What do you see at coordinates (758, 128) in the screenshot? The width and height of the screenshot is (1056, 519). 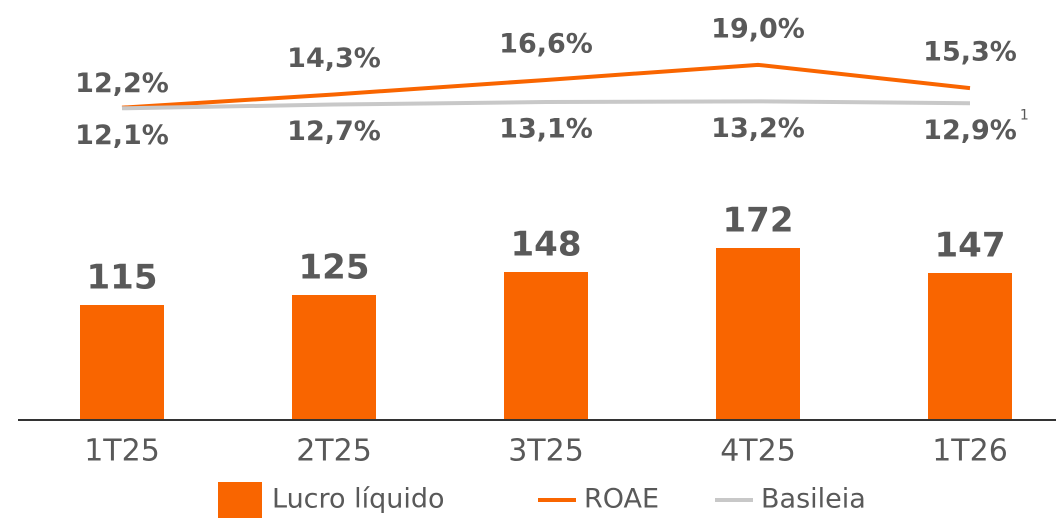 I see `line-label: 13,2%` at bounding box center [758, 128].